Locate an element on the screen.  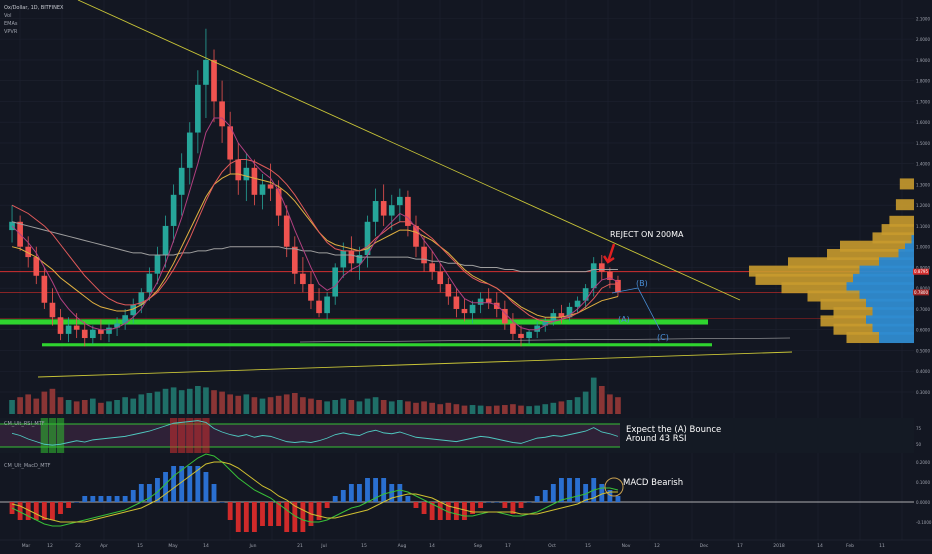
red-line-price-badge is located at coordinates (921, 292).